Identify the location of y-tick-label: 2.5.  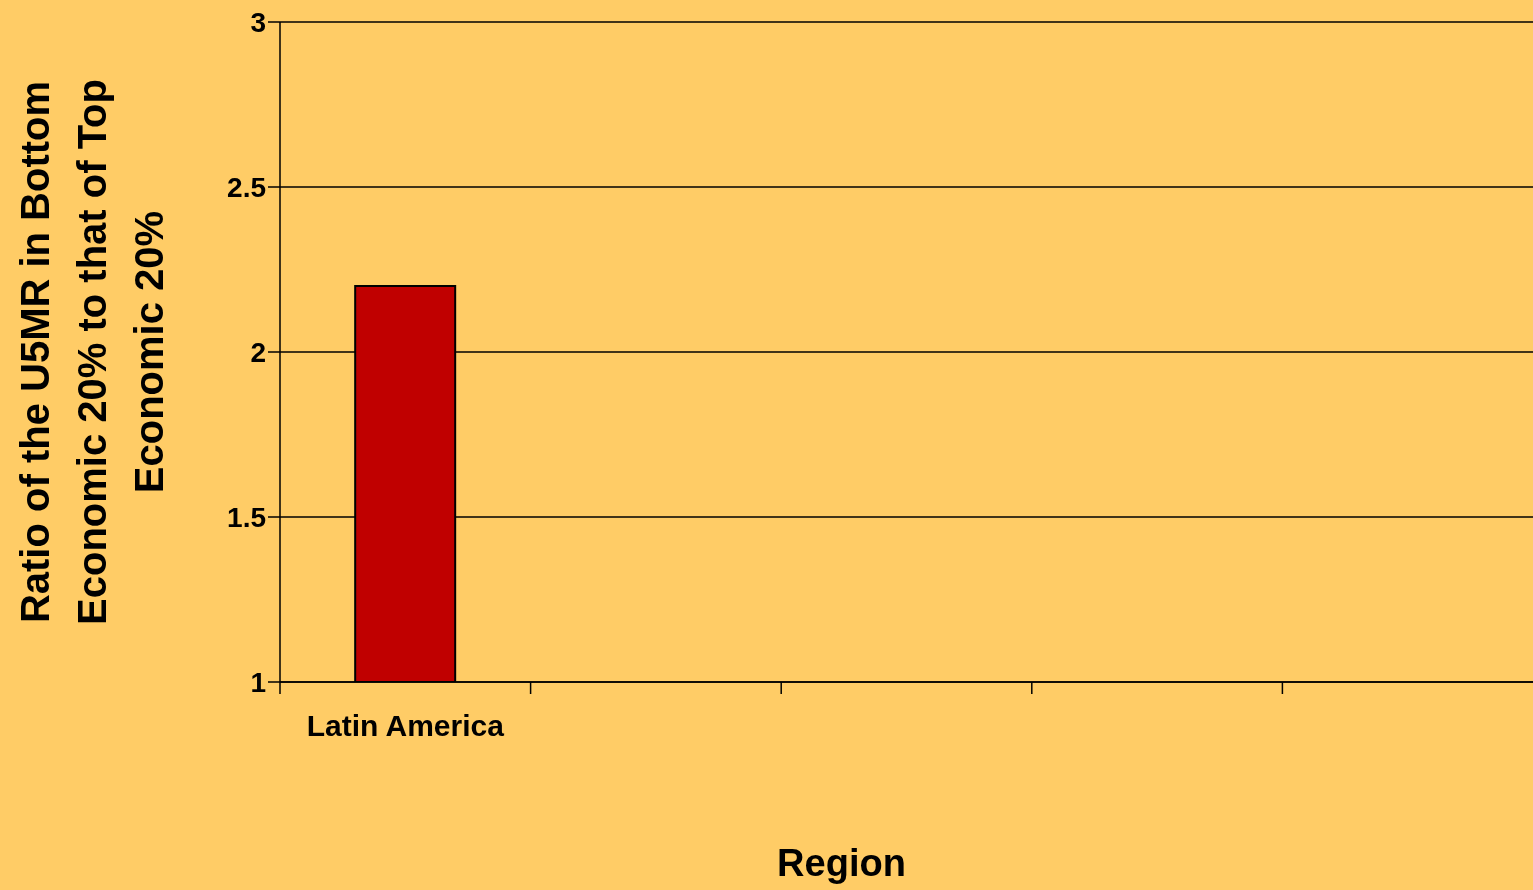
(246, 187).